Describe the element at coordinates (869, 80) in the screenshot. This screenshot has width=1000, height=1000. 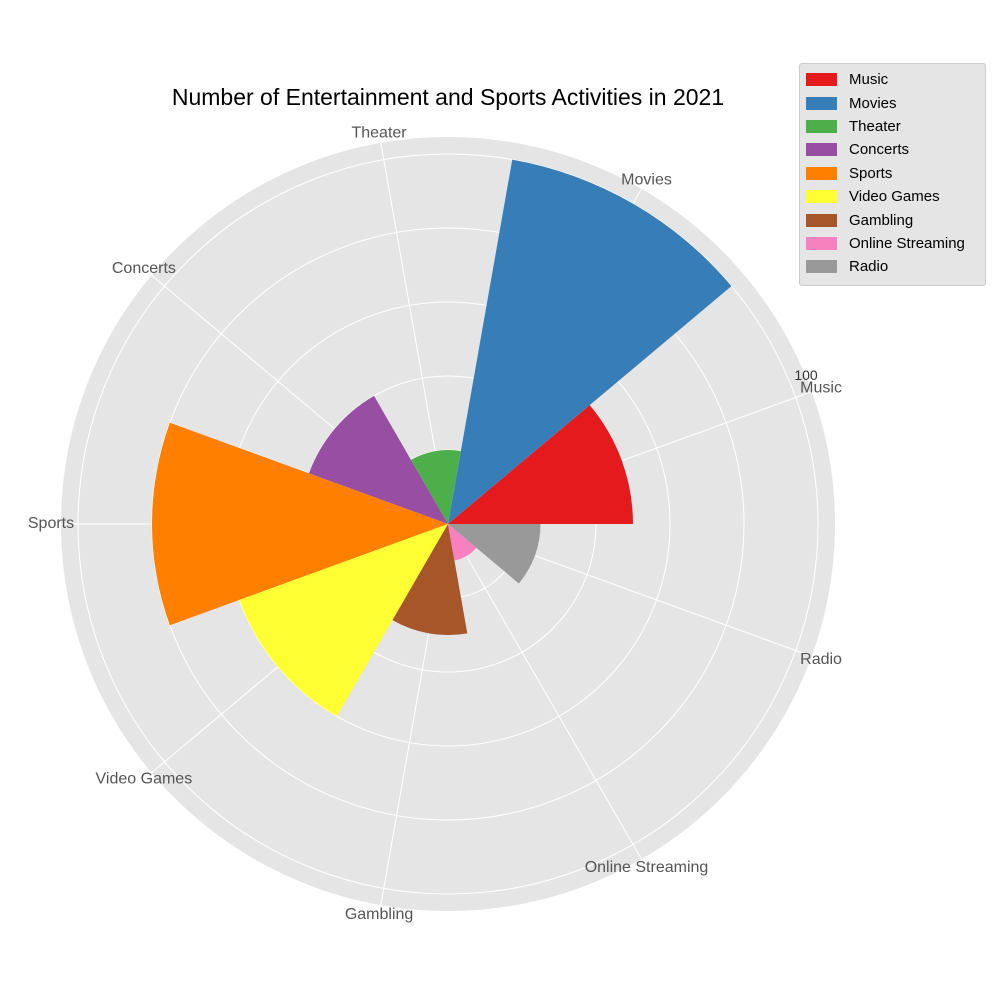
I see `legend-label: Music` at that location.